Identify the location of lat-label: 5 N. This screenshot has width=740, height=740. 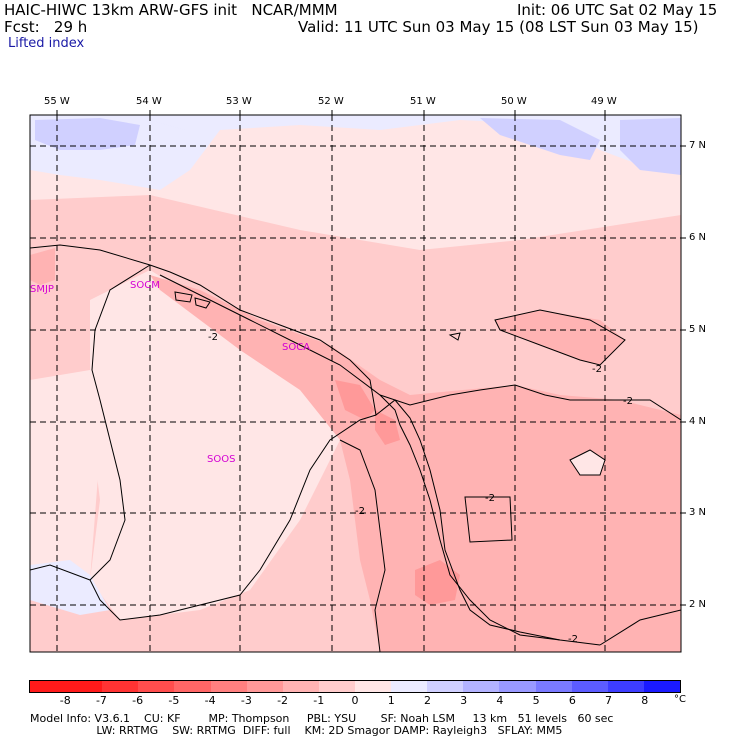
(698, 329).